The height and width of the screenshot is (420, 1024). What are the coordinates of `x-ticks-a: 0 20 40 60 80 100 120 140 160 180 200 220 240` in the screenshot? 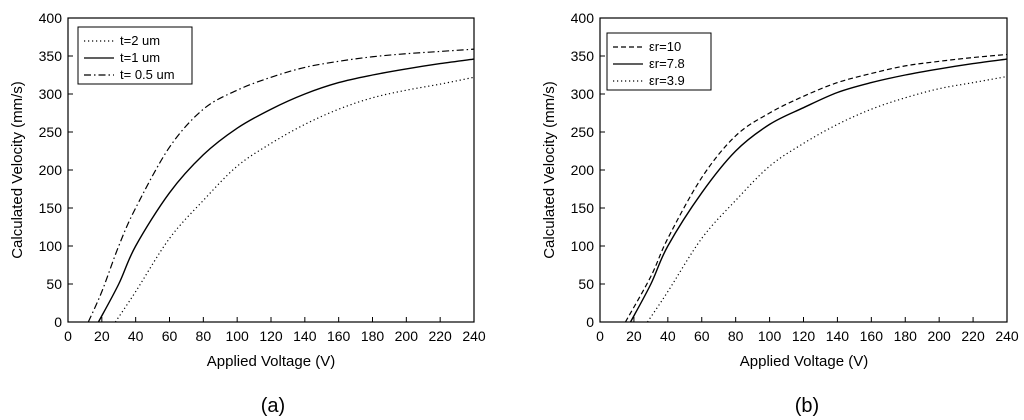 It's located at (275, 330).